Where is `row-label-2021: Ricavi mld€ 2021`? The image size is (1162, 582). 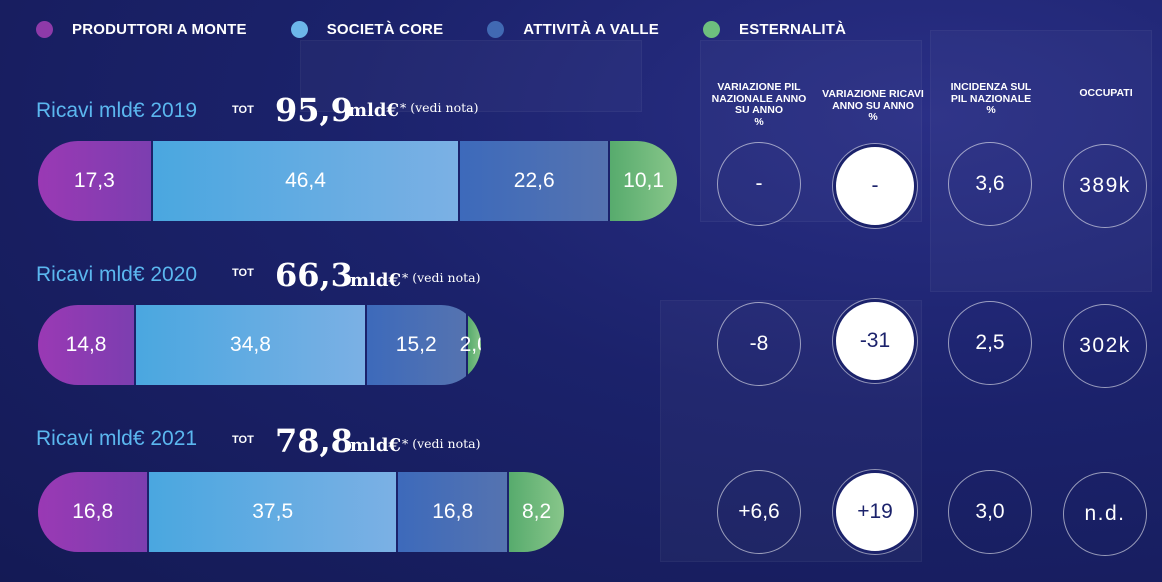 row-label-2021: Ricavi mld€ 2021 is located at coordinates (117, 438).